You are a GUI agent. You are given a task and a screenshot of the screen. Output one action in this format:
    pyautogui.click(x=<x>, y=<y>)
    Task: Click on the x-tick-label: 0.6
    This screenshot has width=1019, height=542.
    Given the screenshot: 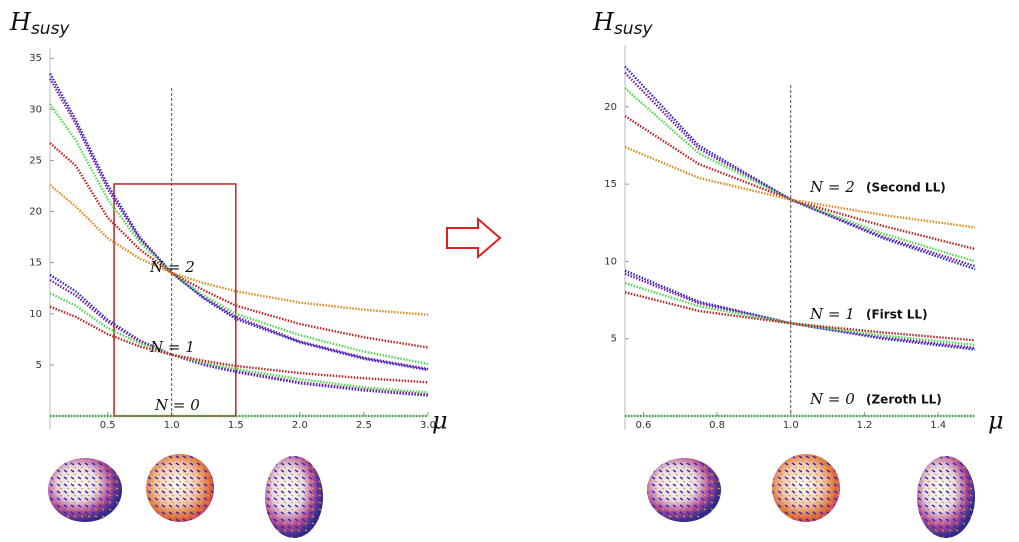 What is the action you would take?
    pyautogui.click(x=643, y=425)
    